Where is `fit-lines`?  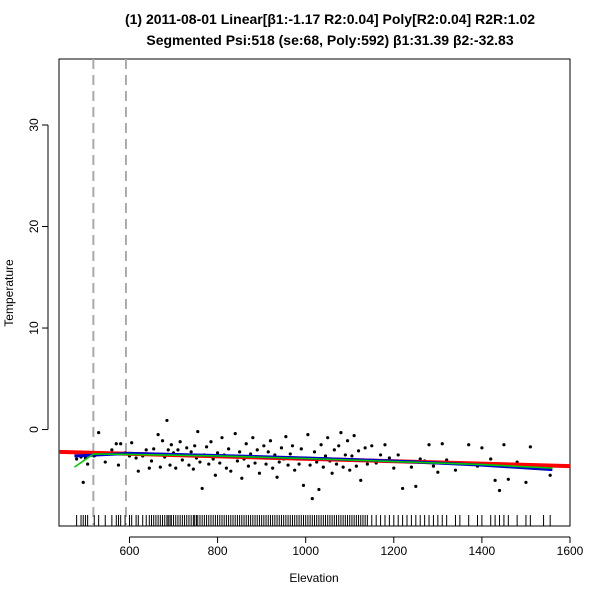
fit-lines is located at coordinates (314, 460).